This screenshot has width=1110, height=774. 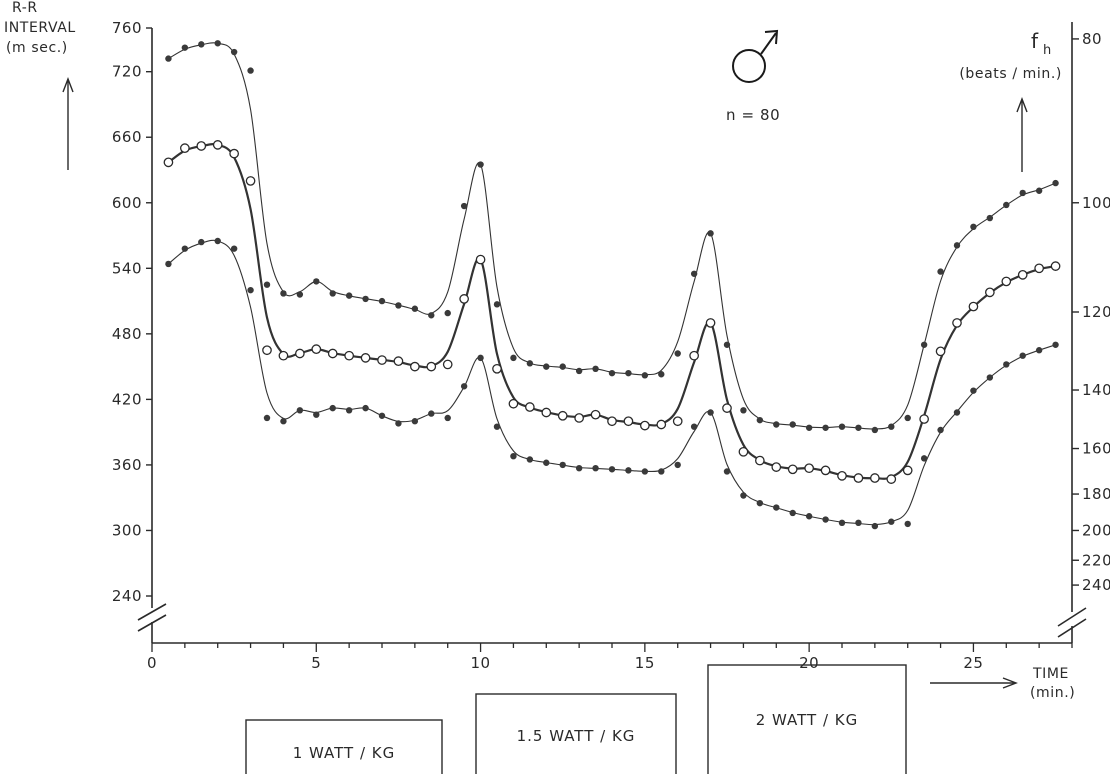 I want to click on y-tick-label: 480, so click(x=127, y=334).